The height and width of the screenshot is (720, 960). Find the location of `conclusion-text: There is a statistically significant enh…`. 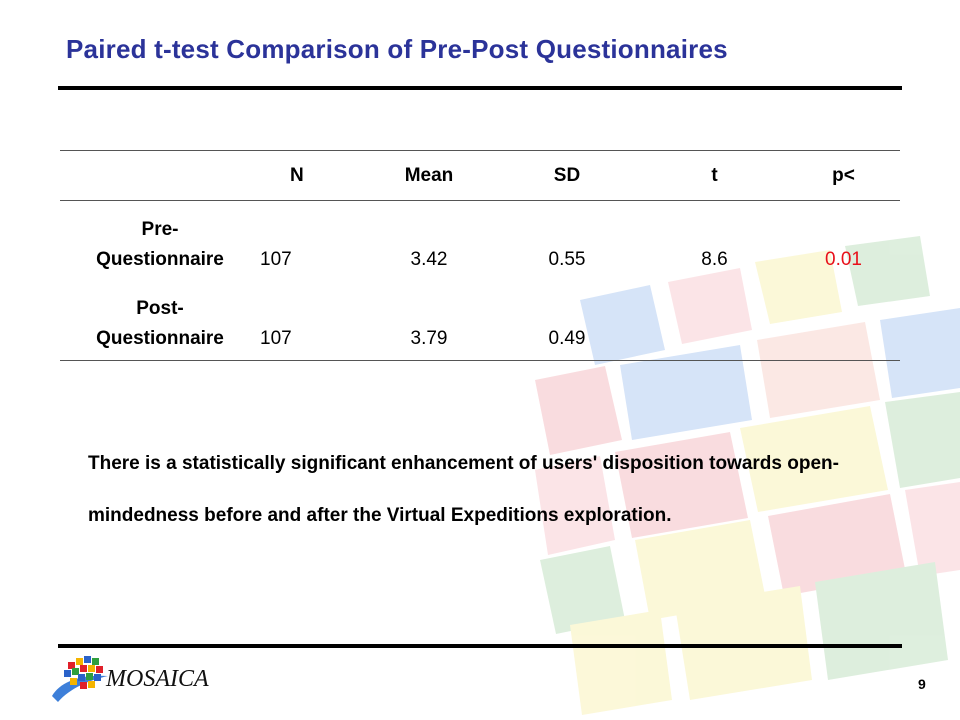

conclusion-text: There is a statistically significant enh… is located at coordinates (463, 489).